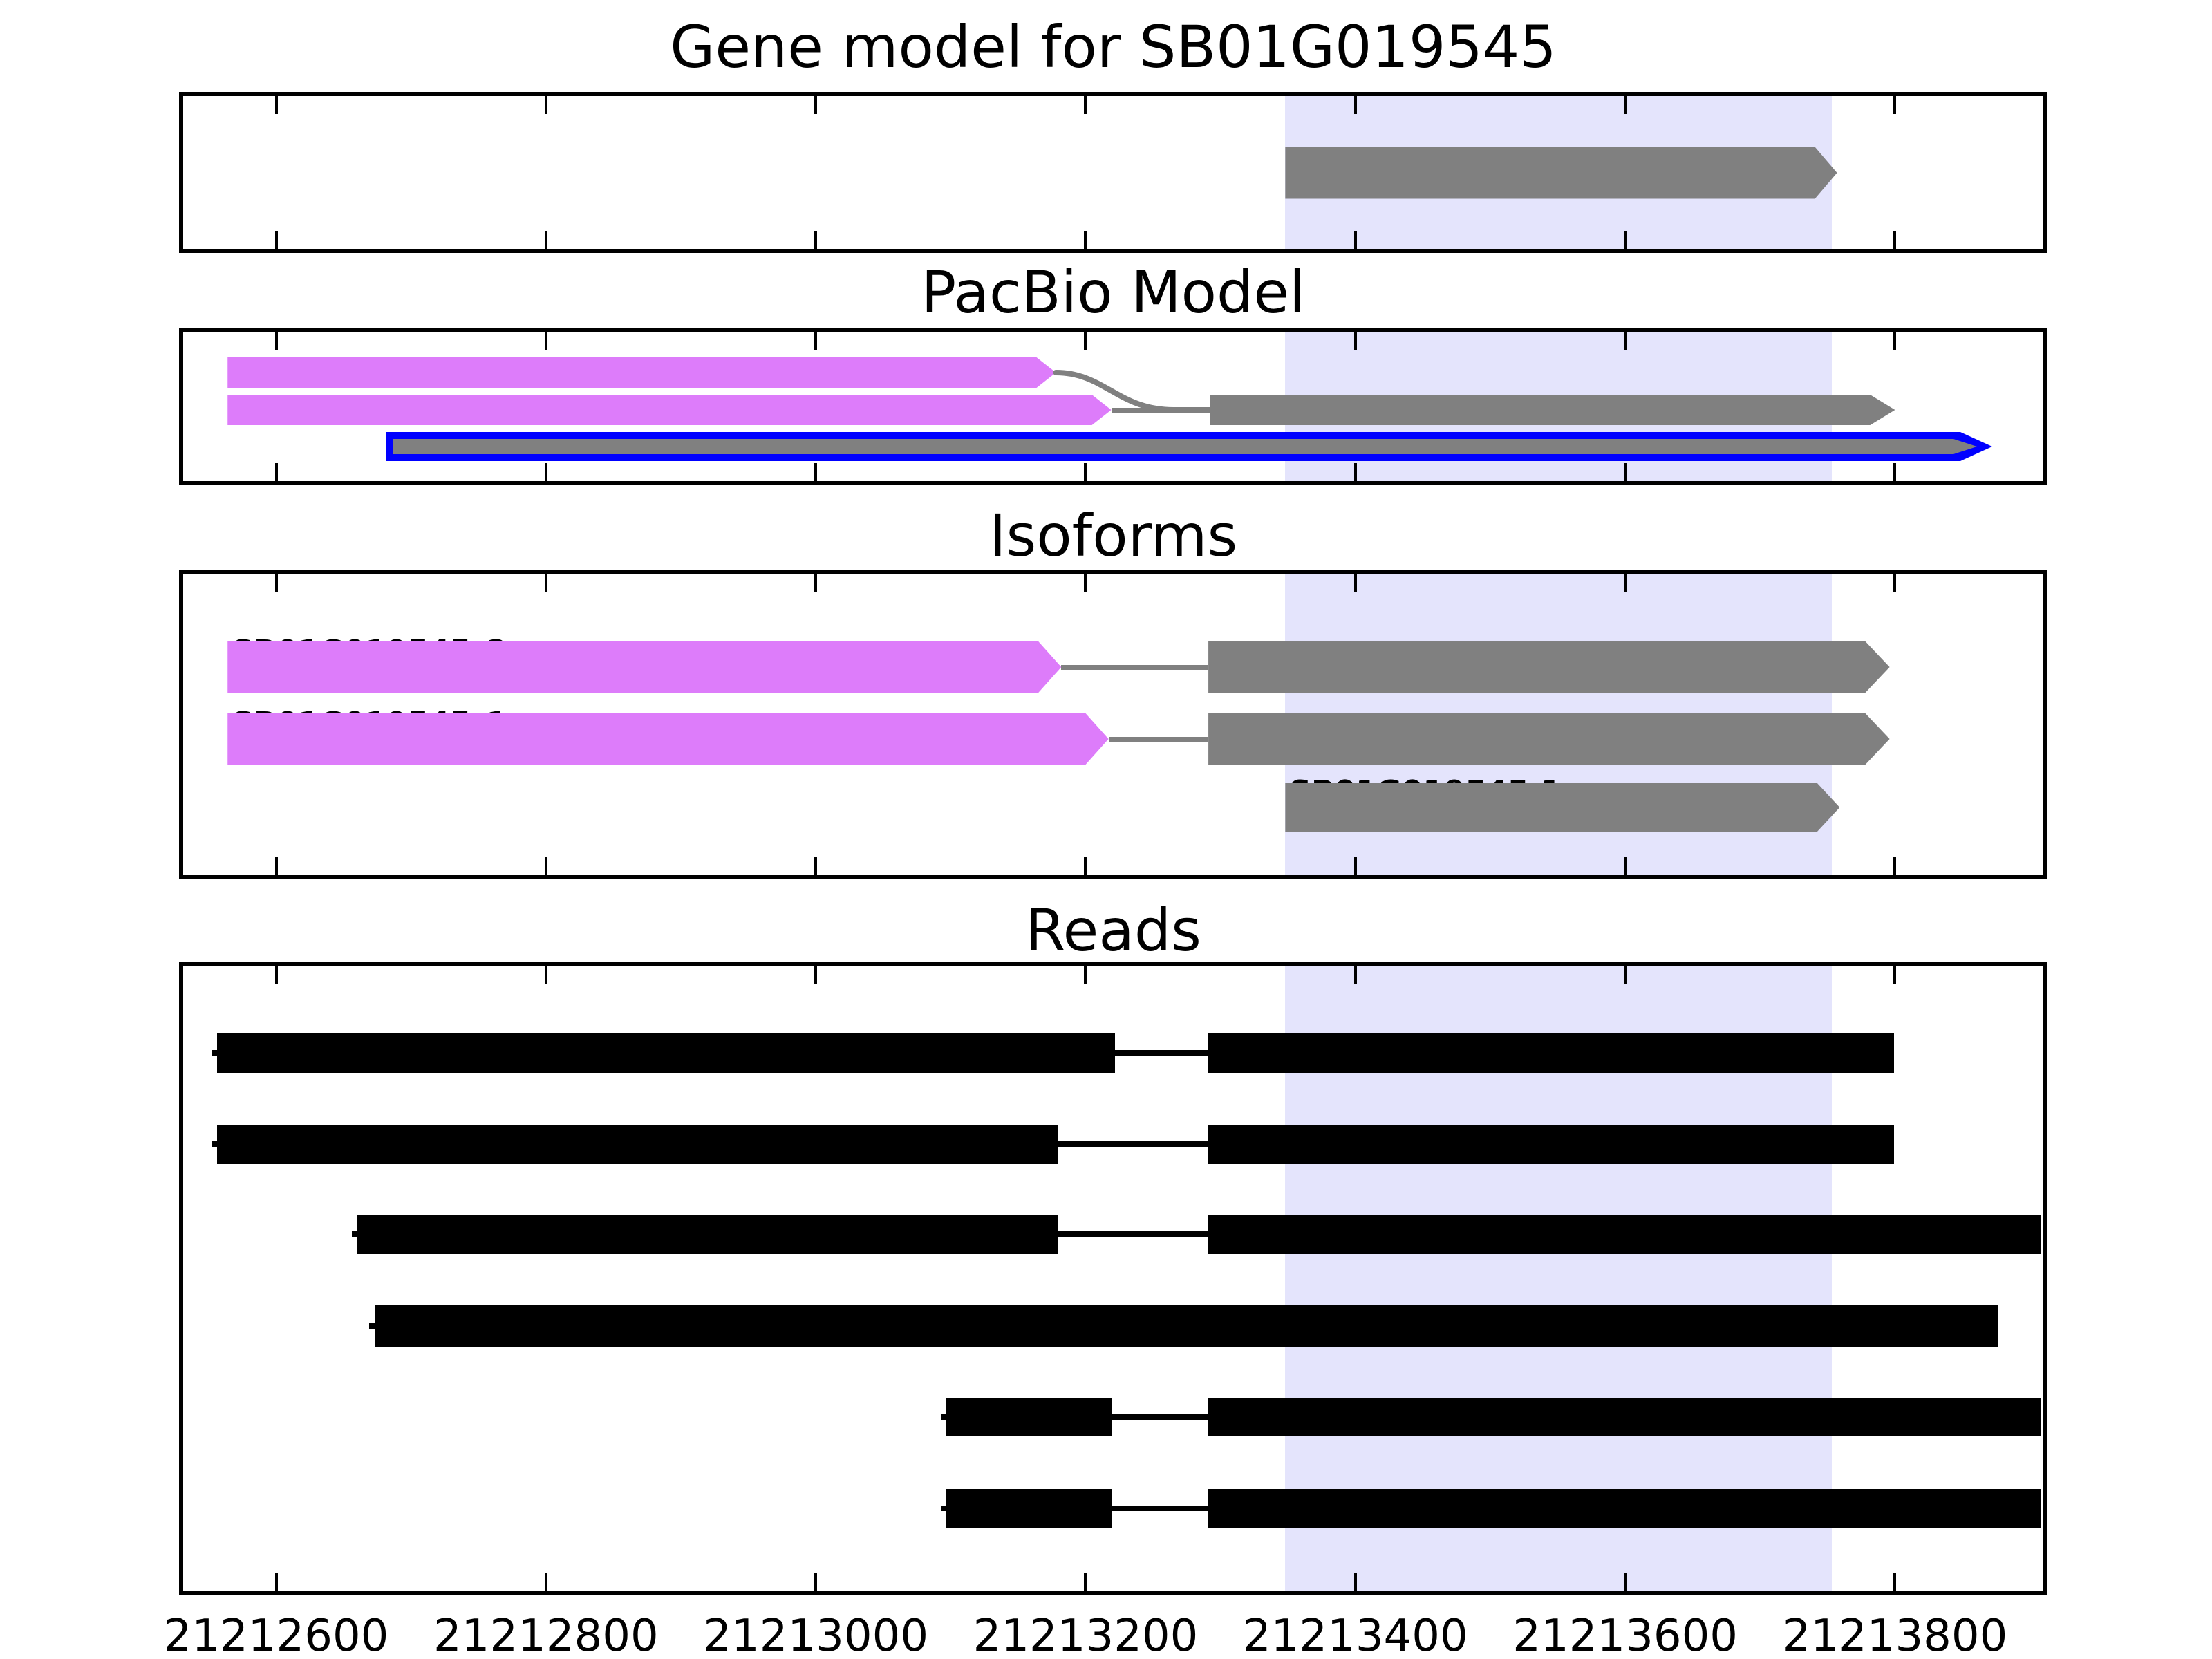  I want to click on x-tick-label: 21213400, so click(1355, 1635).